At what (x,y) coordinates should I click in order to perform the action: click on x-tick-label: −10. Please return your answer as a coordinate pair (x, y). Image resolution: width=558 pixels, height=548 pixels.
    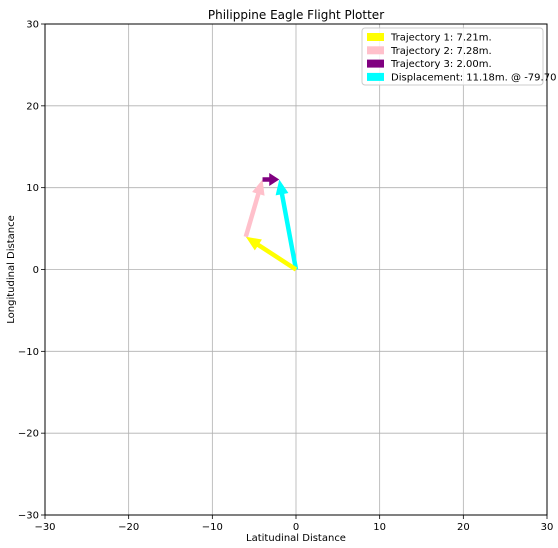
    Looking at the image, I should click on (212, 527).